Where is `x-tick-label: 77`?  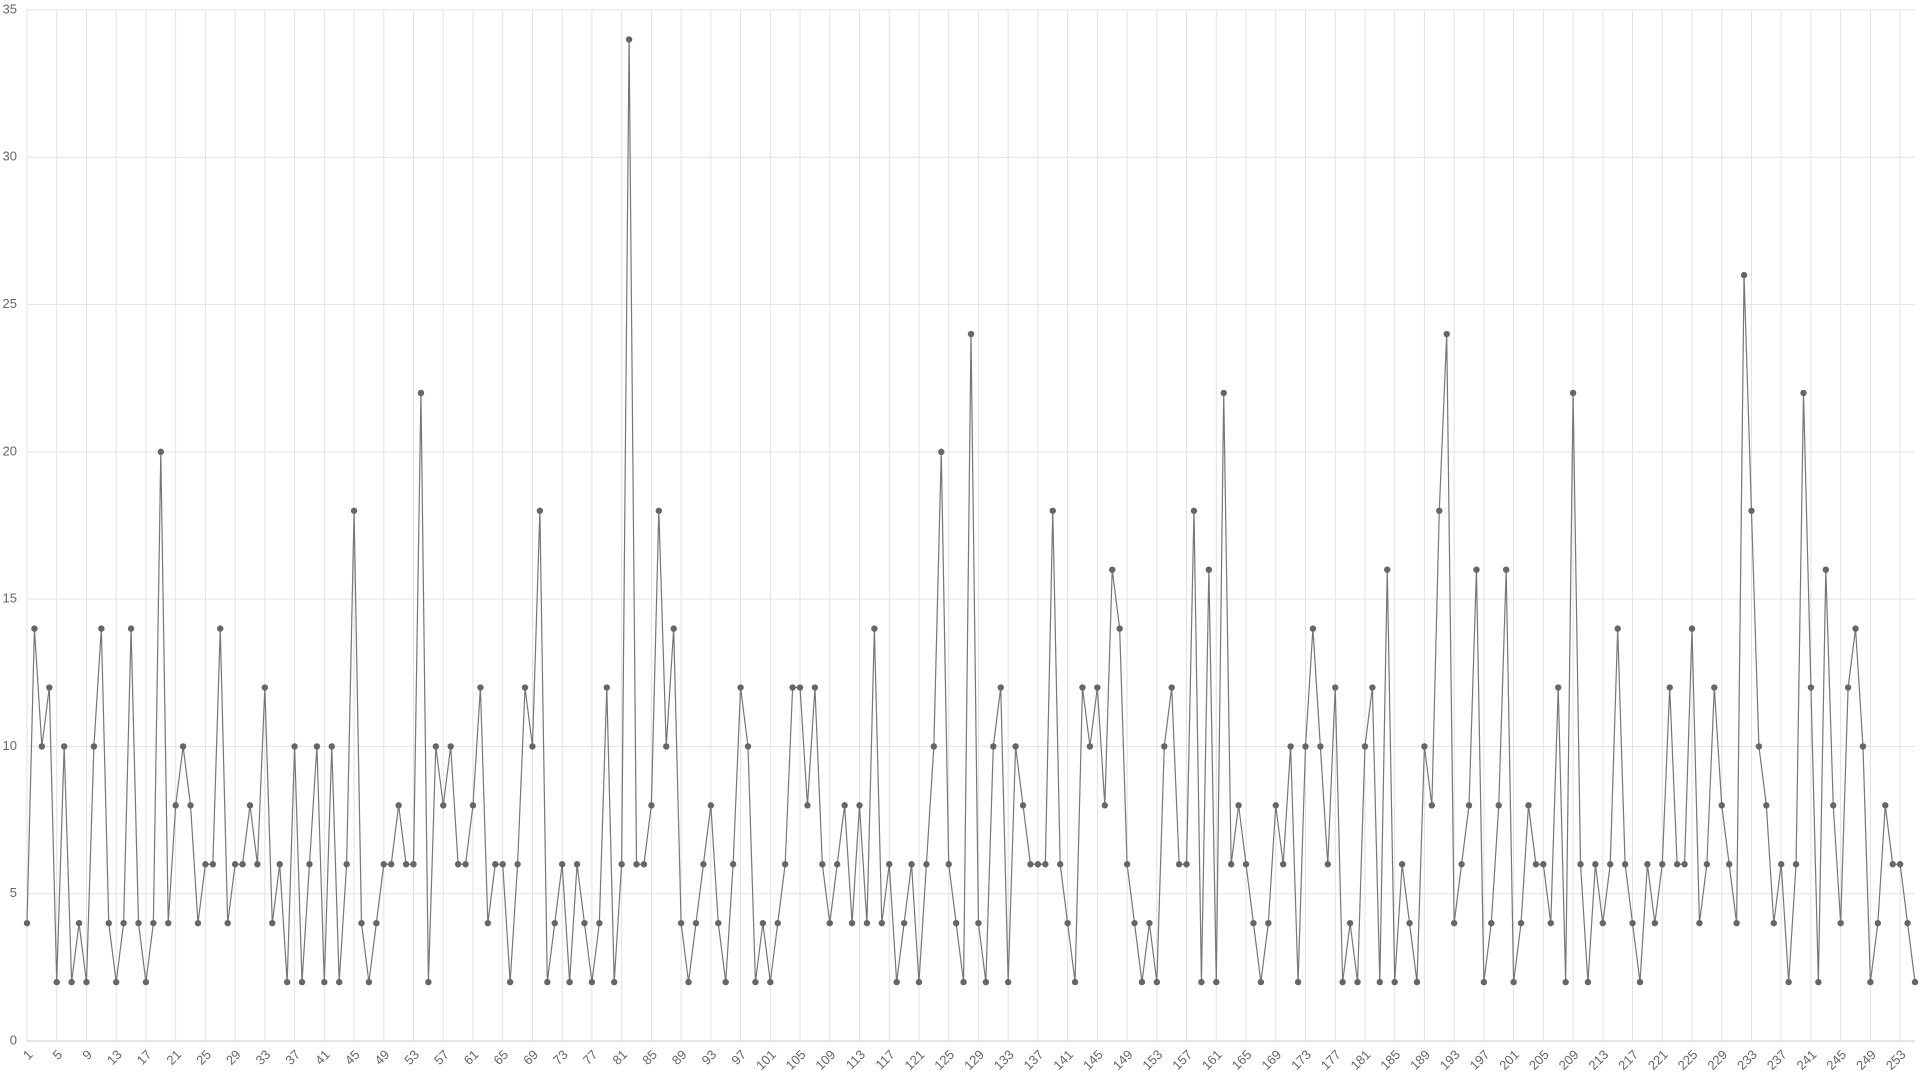 x-tick-label: 77 is located at coordinates (590, 1057).